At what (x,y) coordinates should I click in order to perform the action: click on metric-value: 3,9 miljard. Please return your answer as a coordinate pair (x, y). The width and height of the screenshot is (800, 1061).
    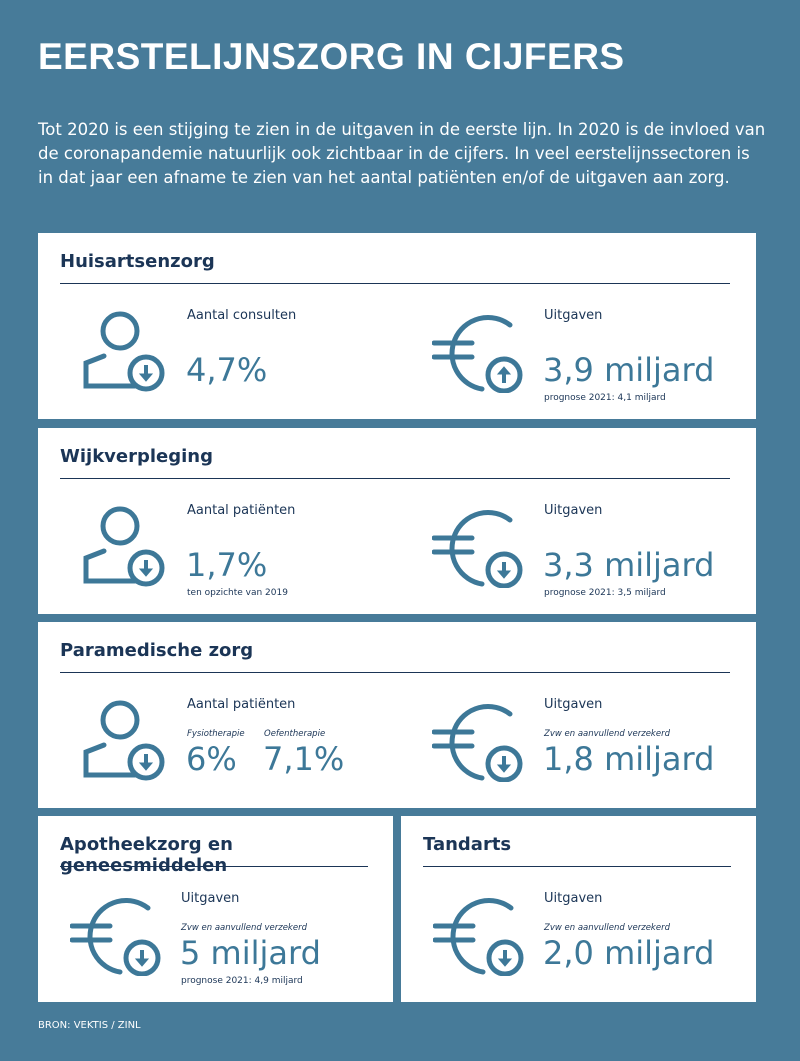
    Looking at the image, I should click on (629, 370).